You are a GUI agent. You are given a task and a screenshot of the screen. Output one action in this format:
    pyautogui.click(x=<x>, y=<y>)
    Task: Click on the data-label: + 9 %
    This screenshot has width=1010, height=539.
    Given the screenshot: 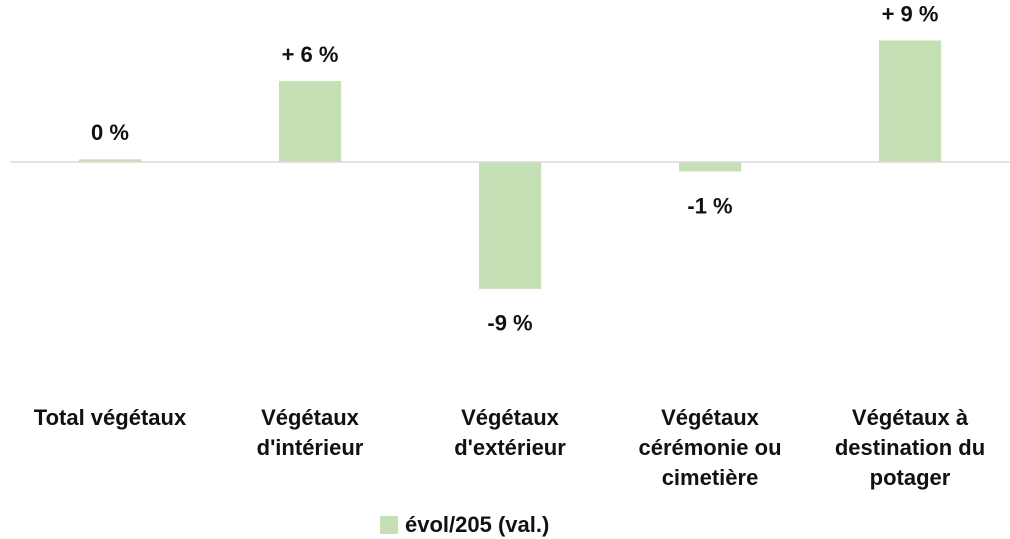 What is the action you would take?
    pyautogui.click(x=910, y=13)
    